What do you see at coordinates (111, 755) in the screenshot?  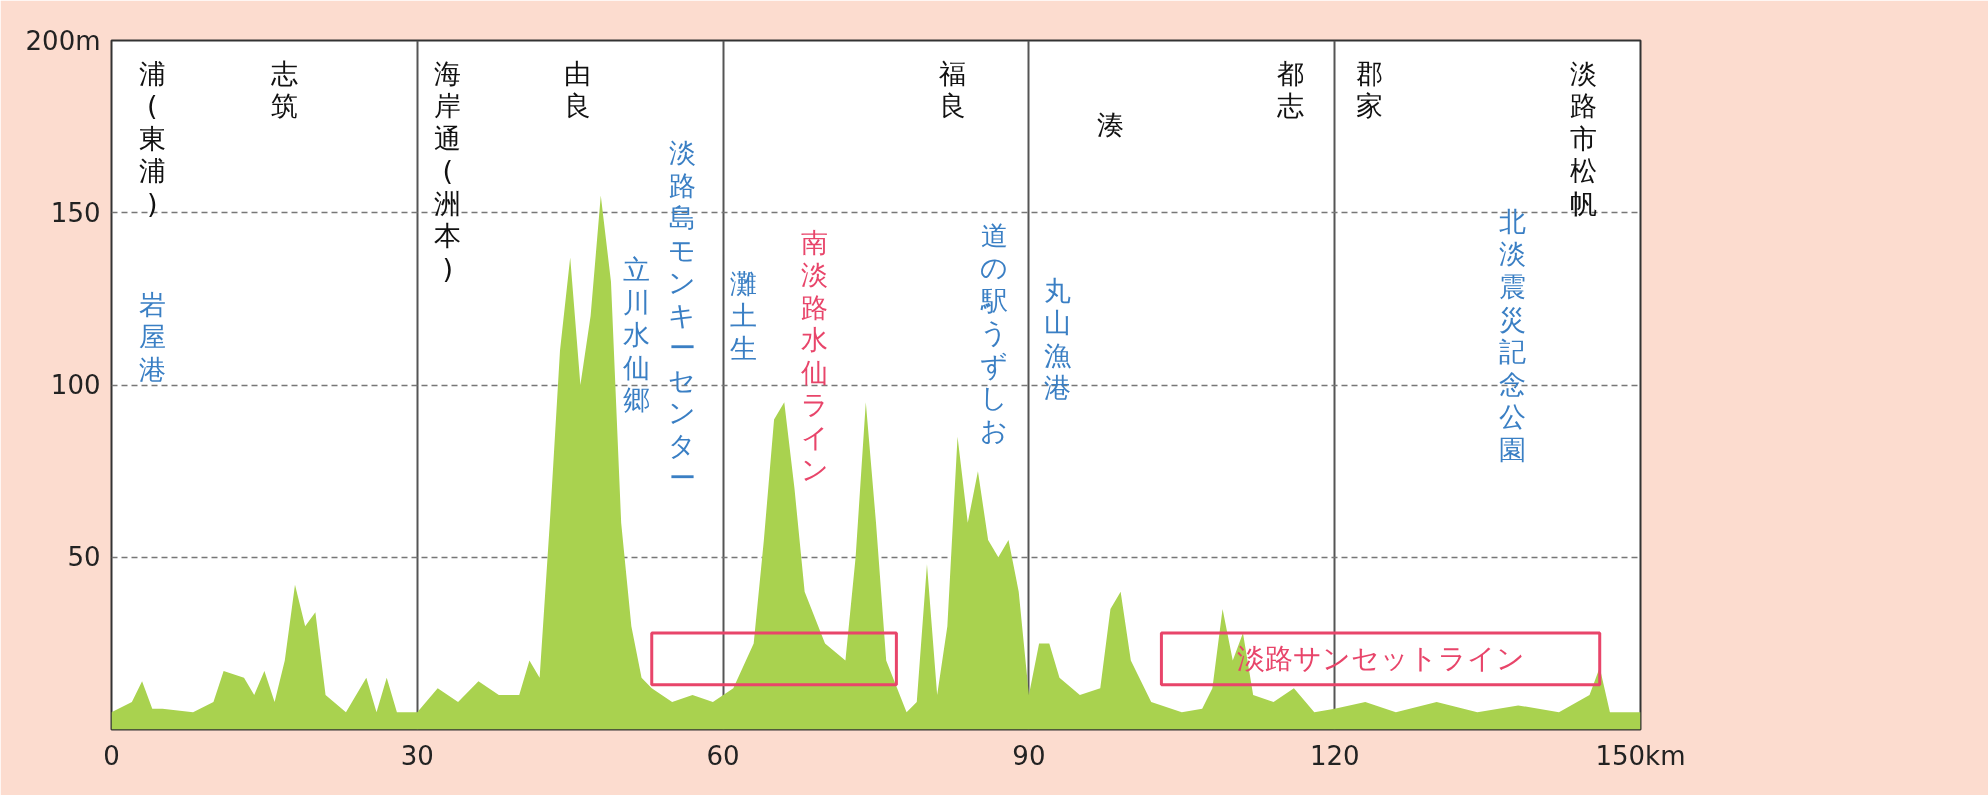 I see `x-tick-label: 0` at bounding box center [111, 755].